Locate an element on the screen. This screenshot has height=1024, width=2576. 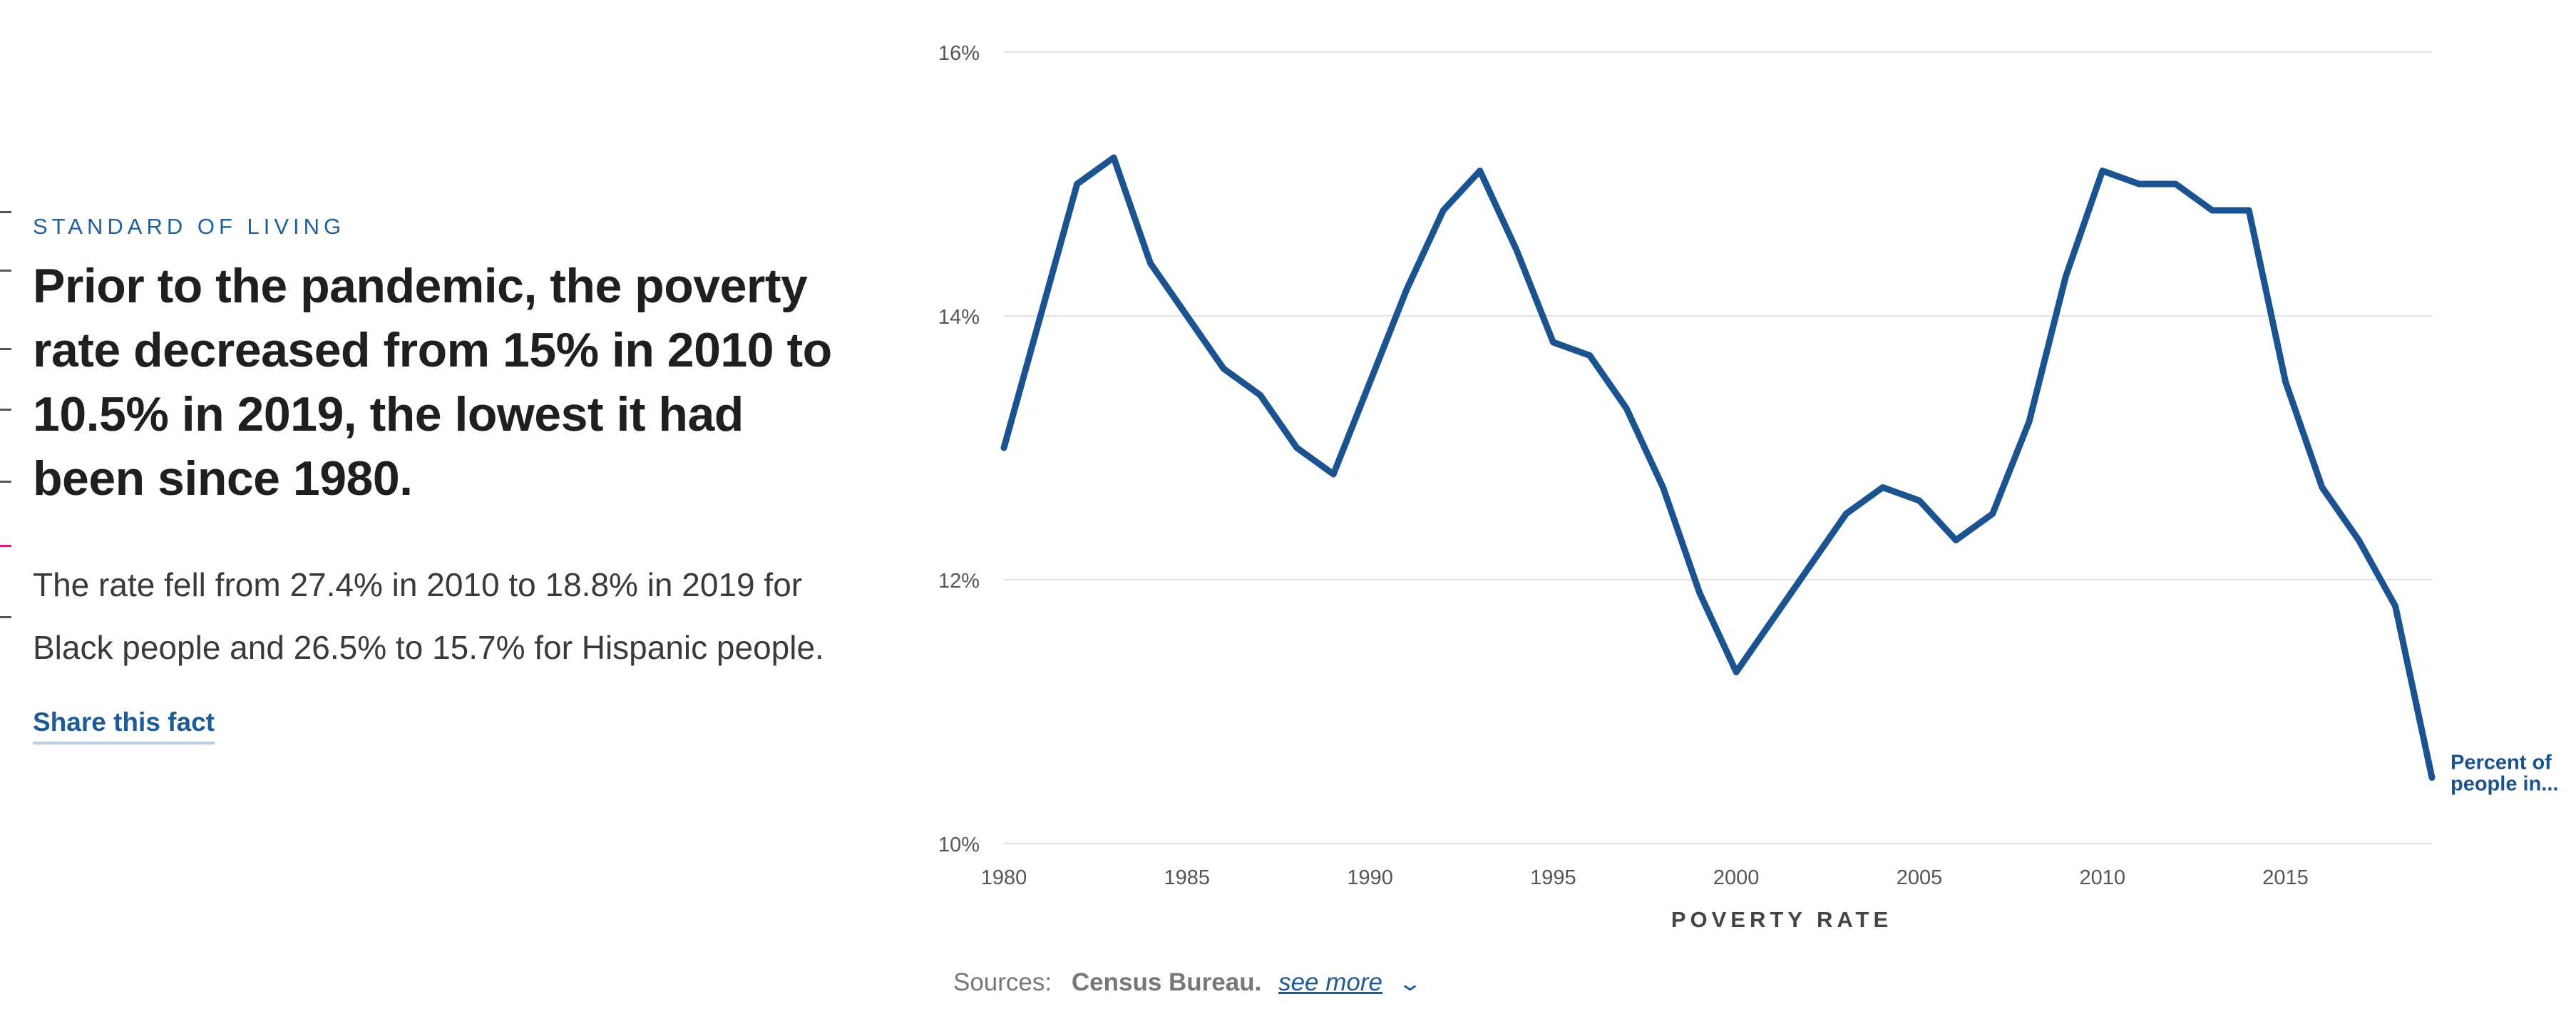
y-axis-ticks: 10% 12% 14% 16% is located at coordinates (959, 449).